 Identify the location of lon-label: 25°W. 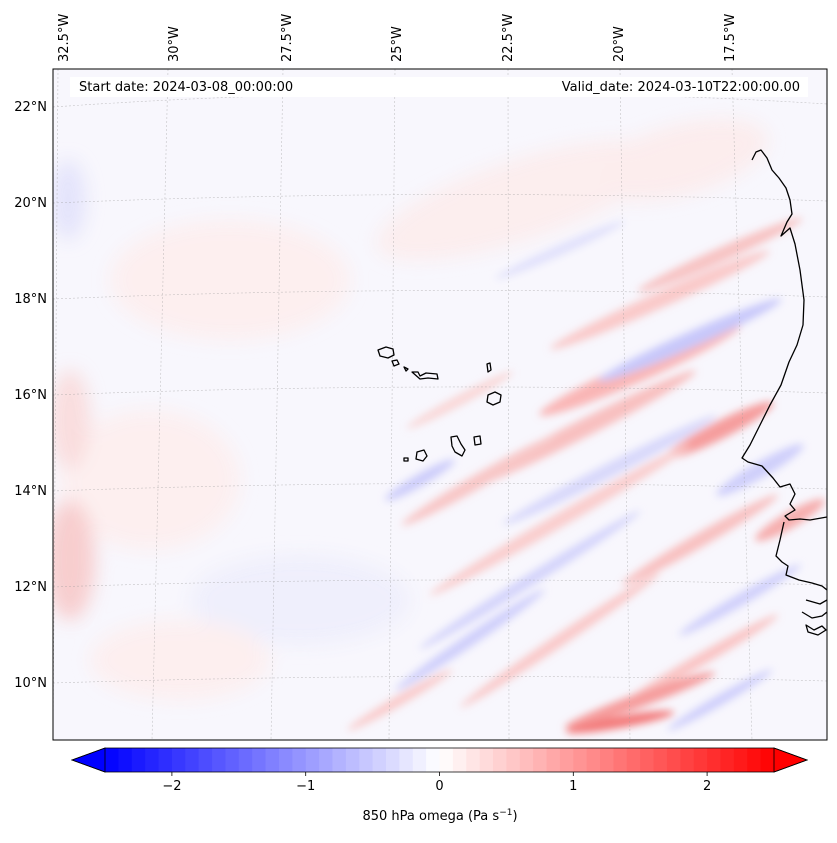
(397, 44).